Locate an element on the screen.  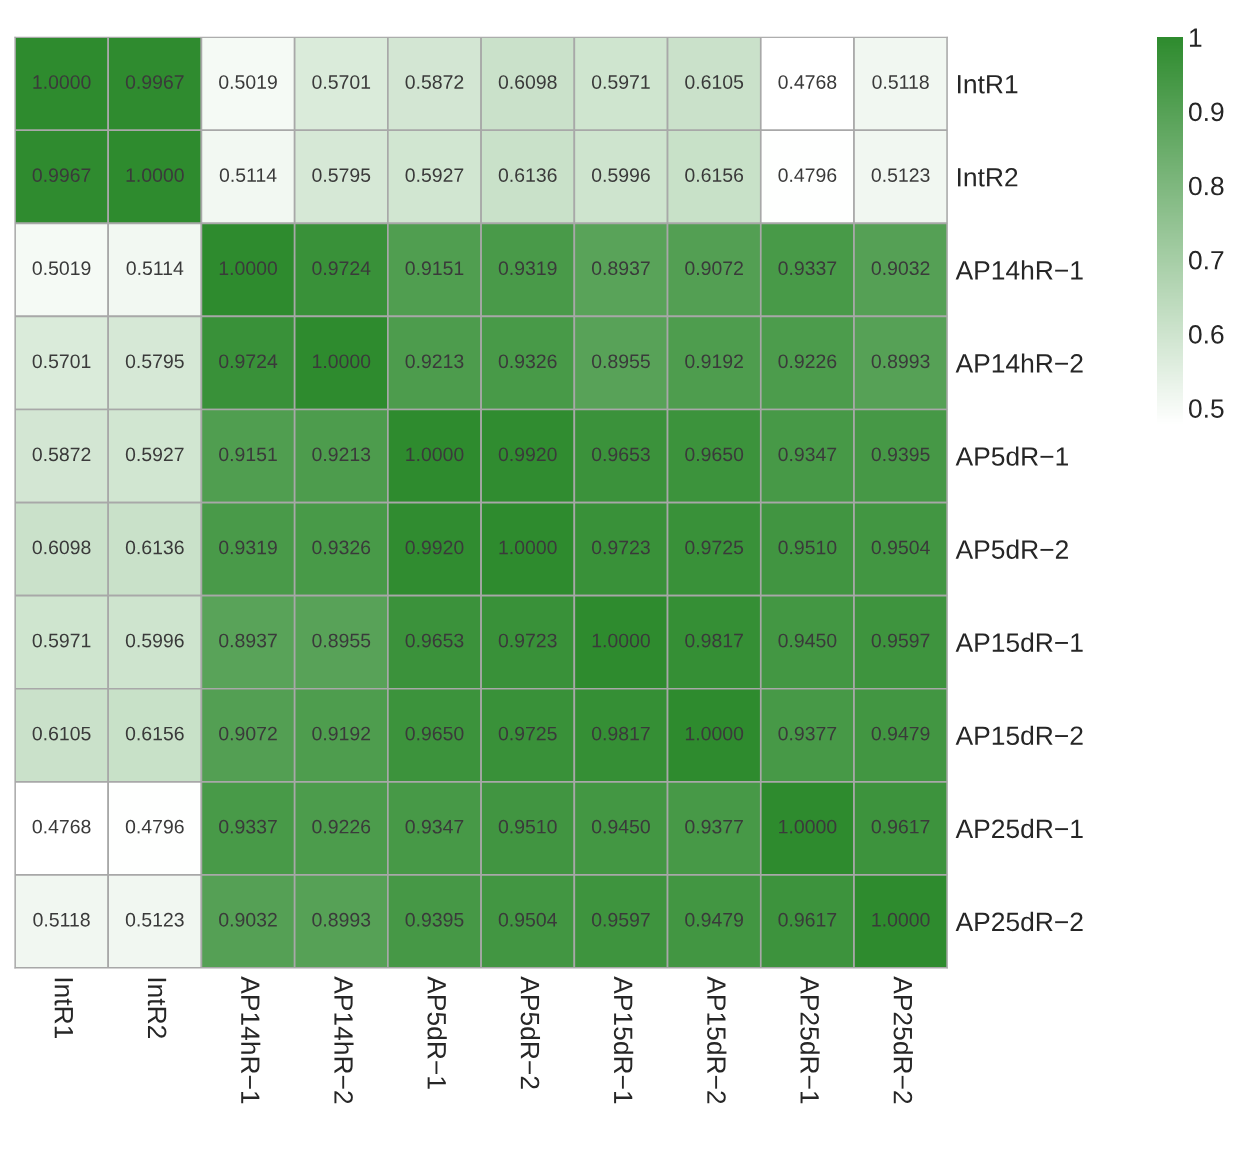
y-tick-label: IntR1 is located at coordinates (988, 84).